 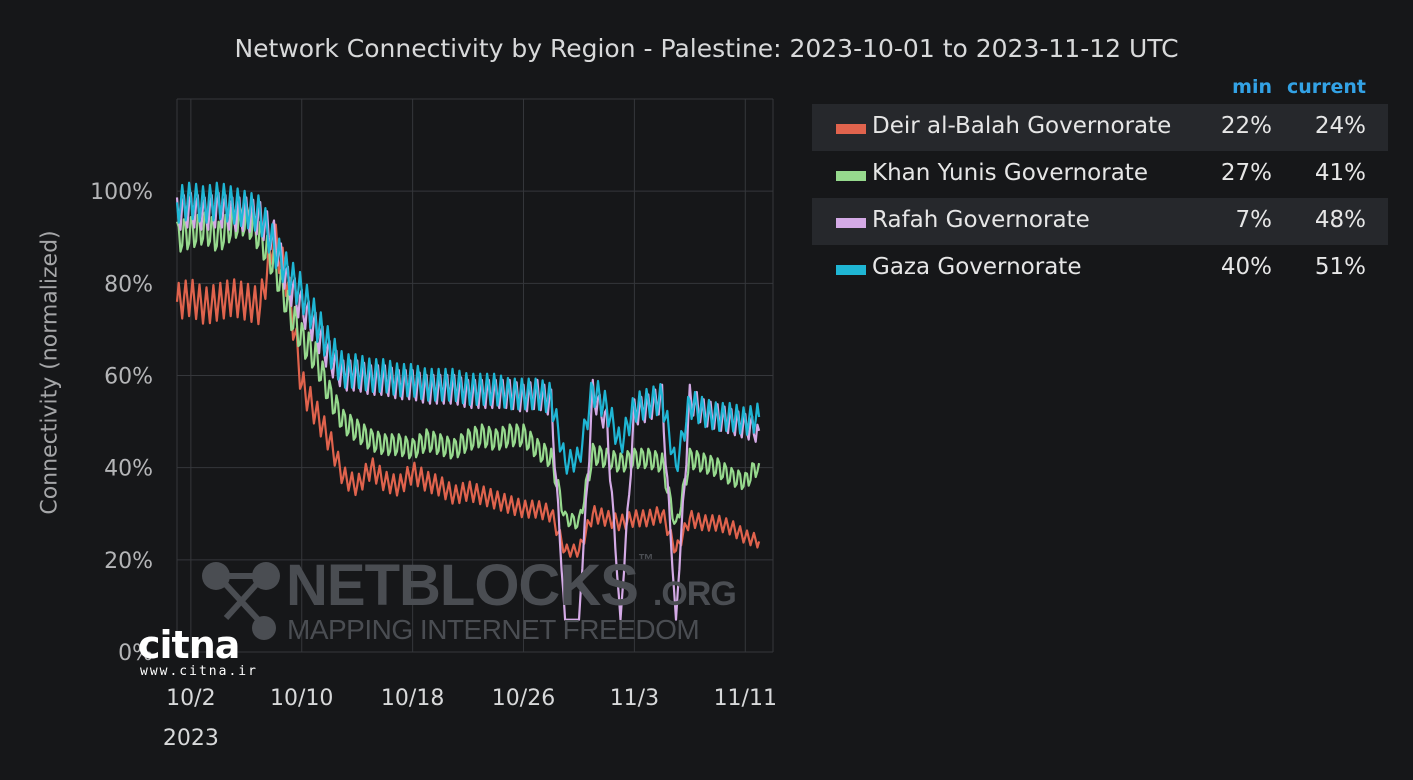 I want to click on legend-series-name: Gaza Governorate, so click(x=977, y=267).